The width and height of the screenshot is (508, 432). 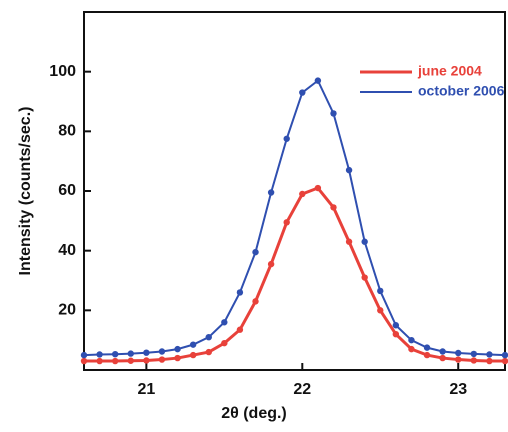 What do you see at coordinates (67, 250) in the screenshot?
I see `y-tick-label: 40` at bounding box center [67, 250].